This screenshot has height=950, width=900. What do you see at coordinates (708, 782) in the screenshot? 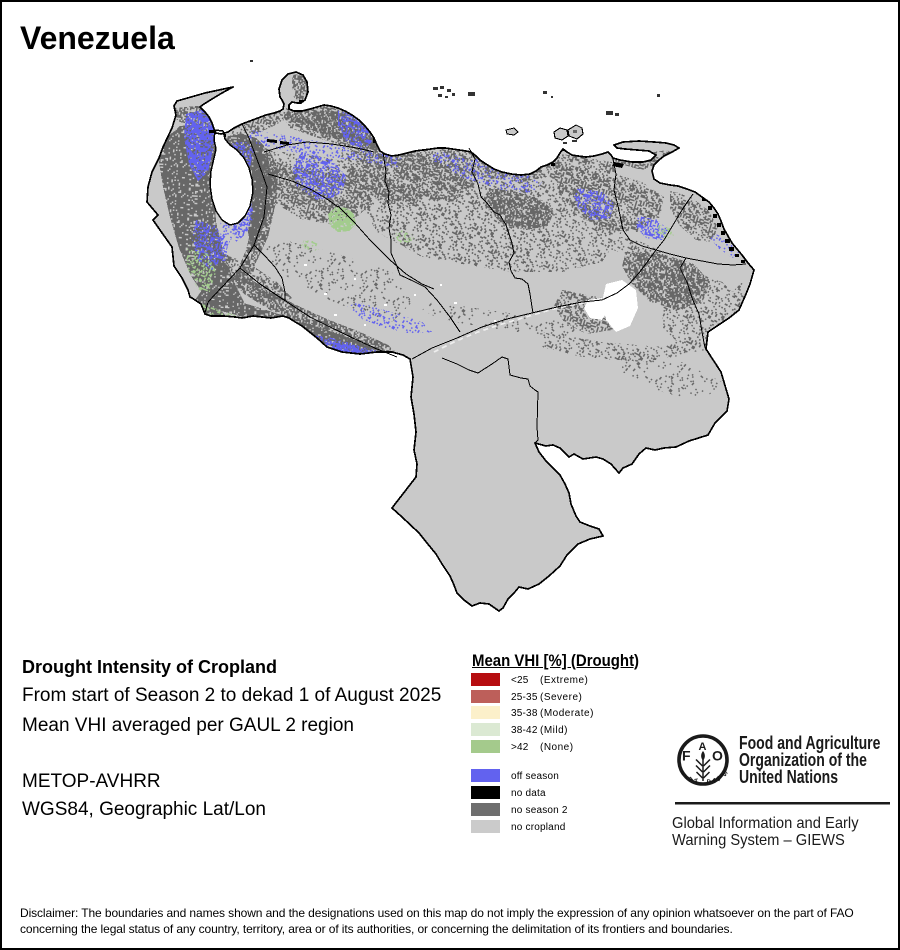
I see `svg-text: P` at bounding box center [708, 782].